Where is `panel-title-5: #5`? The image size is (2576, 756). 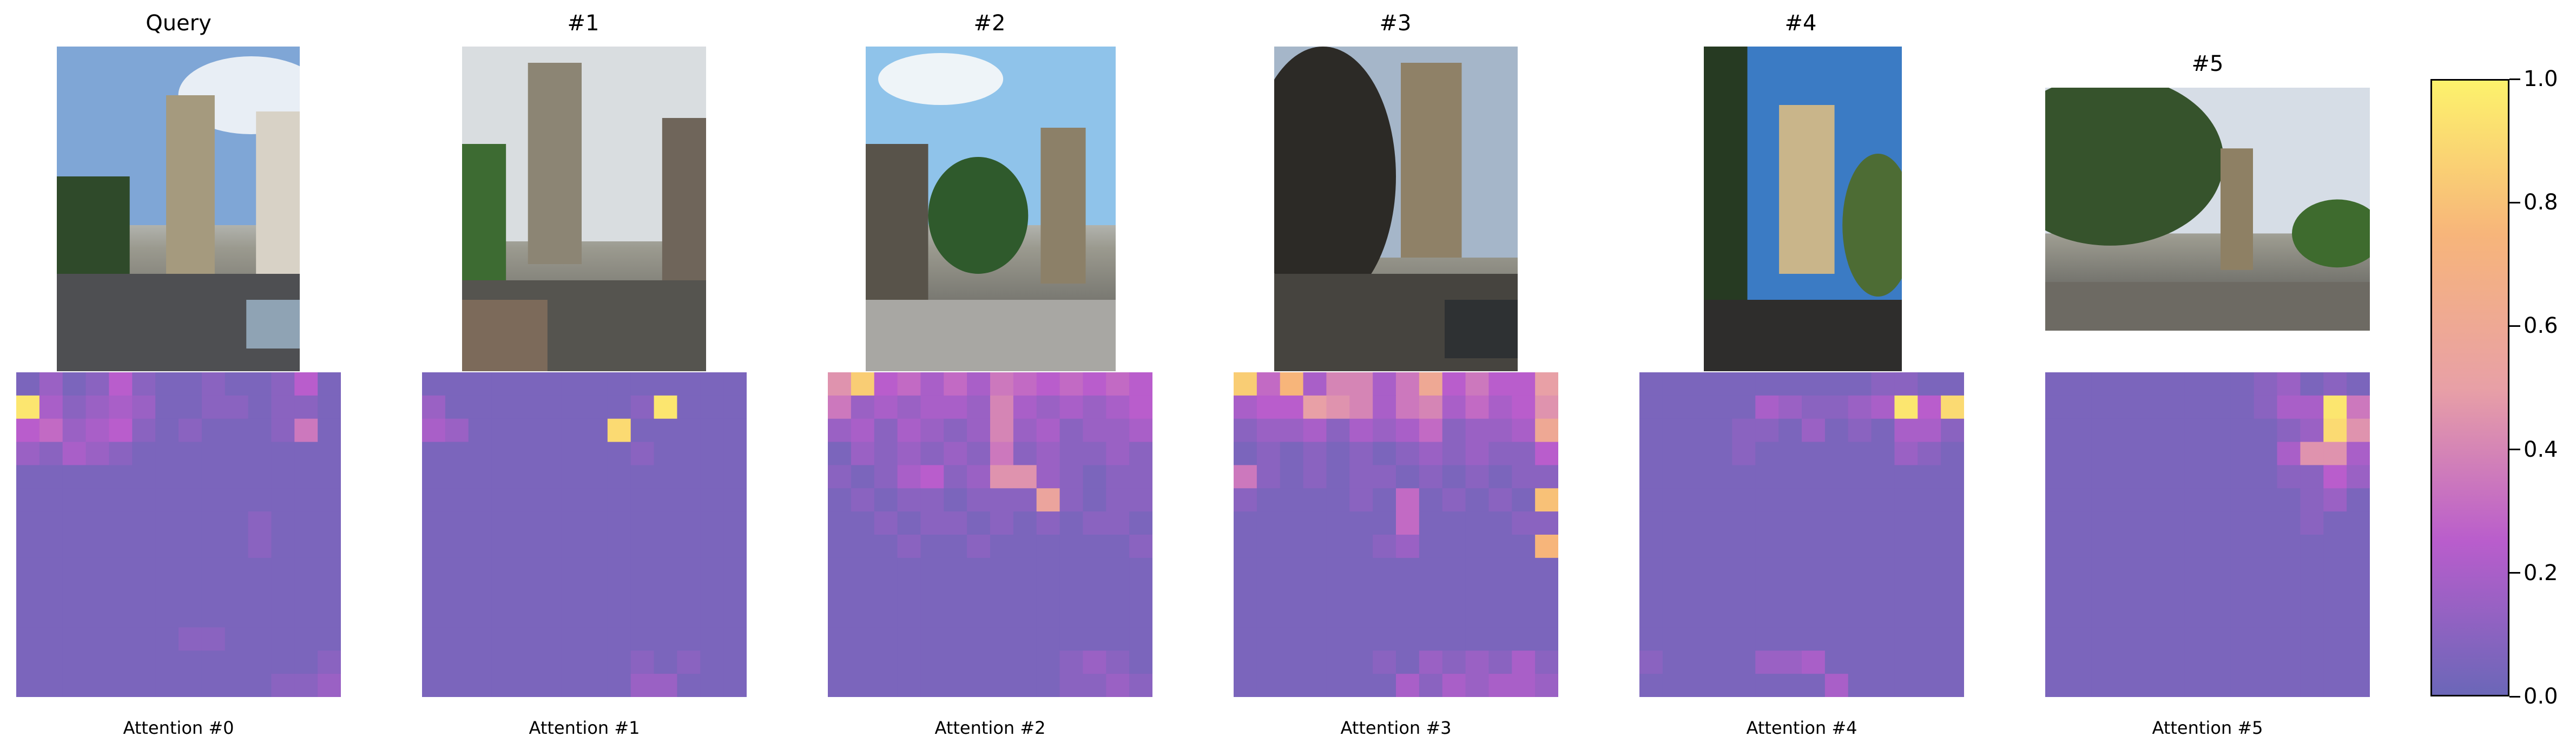
panel-title-5: #5 is located at coordinates (2207, 63).